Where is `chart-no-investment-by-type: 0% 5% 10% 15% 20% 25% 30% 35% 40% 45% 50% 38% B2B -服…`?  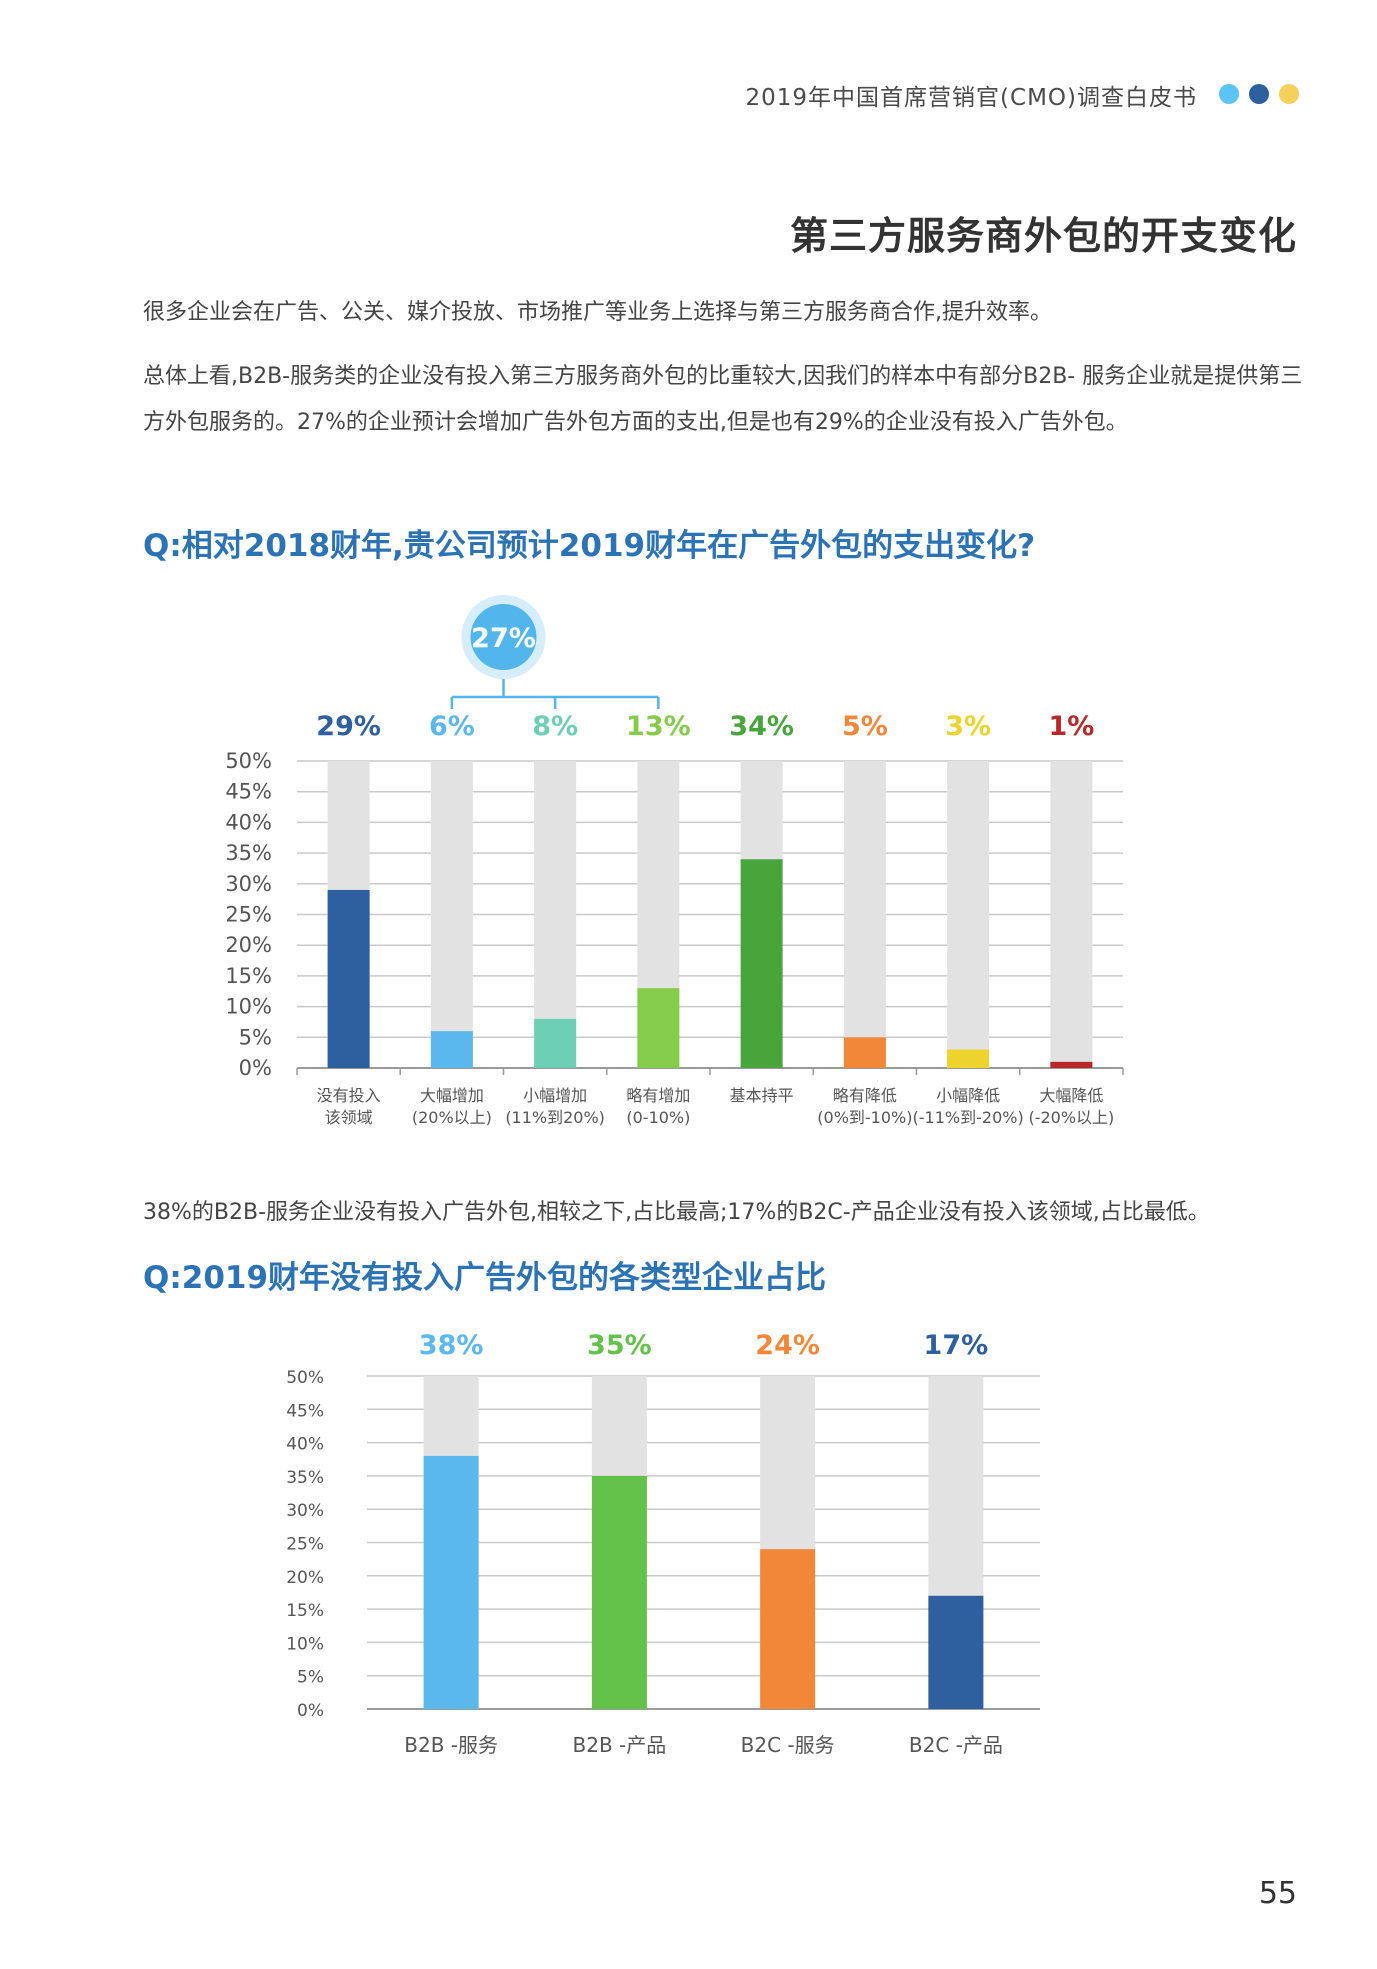 chart-no-investment-by-type: 0% 5% 10% 15% 20% 25% 30% 35% 40% 45% 50% 38% B2B -服… is located at coordinates (663, 1543).